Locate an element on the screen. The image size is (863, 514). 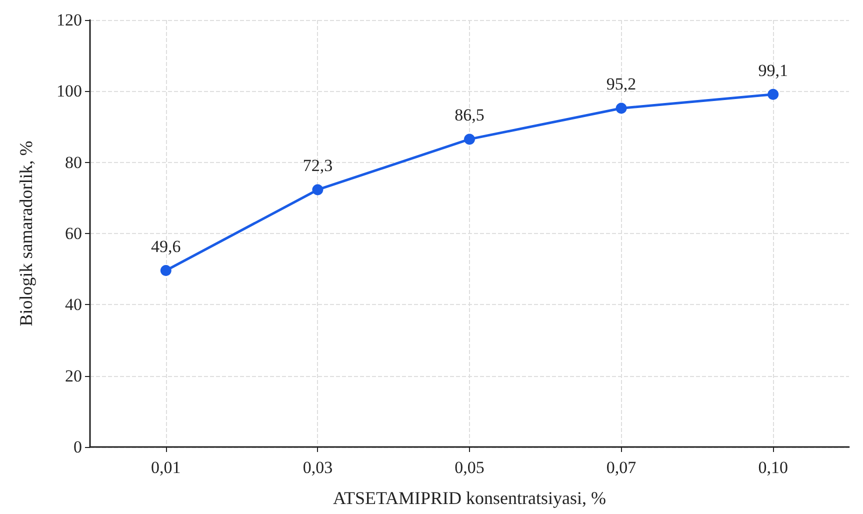
y-tick-label: 60 is located at coordinates (73, 233).